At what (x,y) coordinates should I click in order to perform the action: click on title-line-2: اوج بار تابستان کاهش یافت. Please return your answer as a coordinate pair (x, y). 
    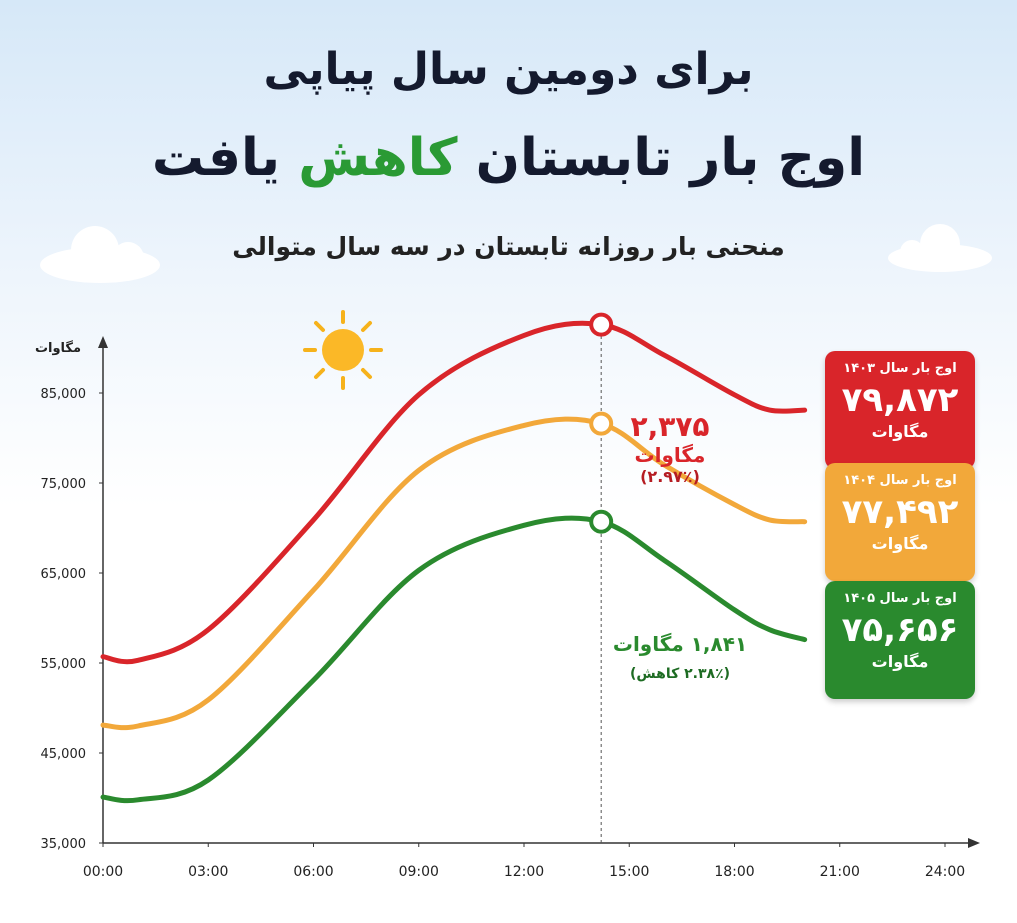
    Looking at the image, I should click on (508, 158).